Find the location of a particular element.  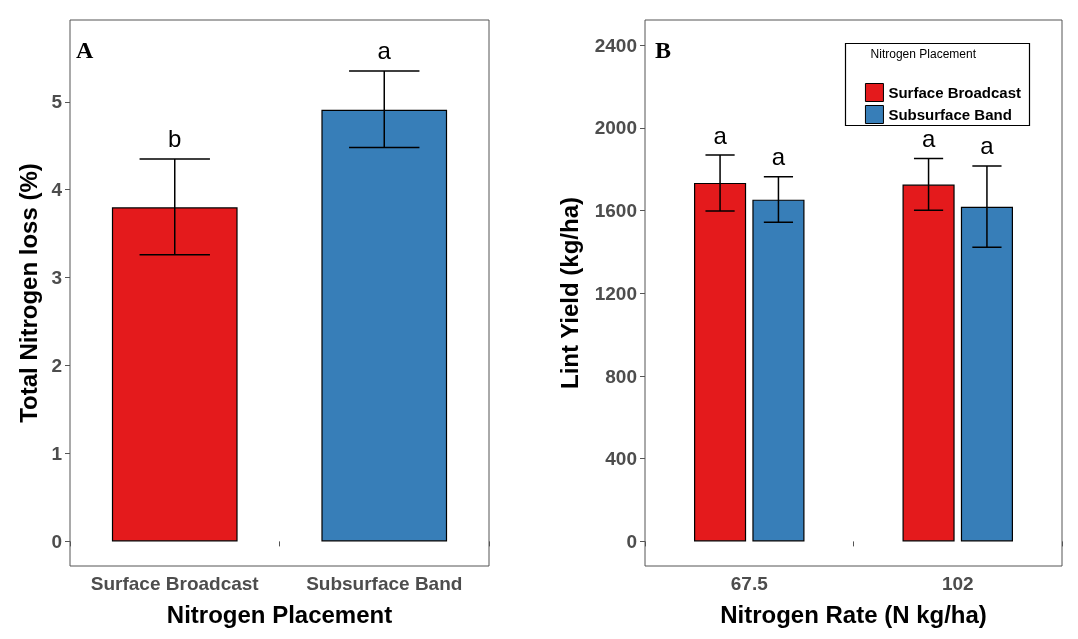

y-tick-label: 400 is located at coordinates (621, 459).